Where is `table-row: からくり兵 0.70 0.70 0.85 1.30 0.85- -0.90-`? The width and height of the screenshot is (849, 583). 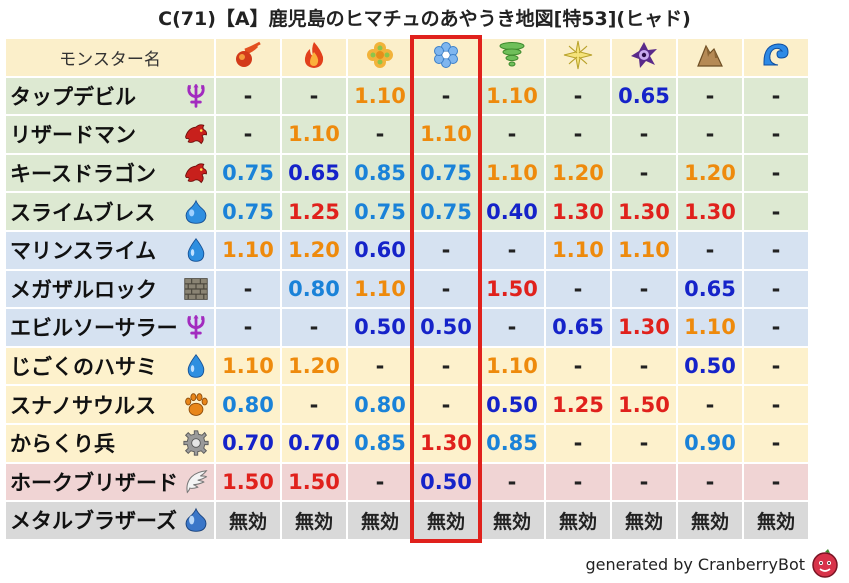
table-row: からくり兵 0.70 0.70 0.85 1.30 0.85- -0.90- is located at coordinates (407, 443).